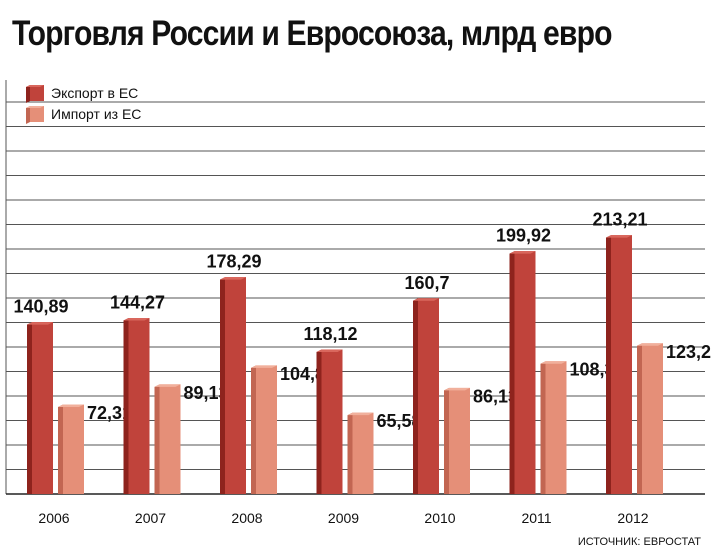  What do you see at coordinates (426, 283) in the screenshot?
I see `data-label-export: 160,7` at bounding box center [426, 283].